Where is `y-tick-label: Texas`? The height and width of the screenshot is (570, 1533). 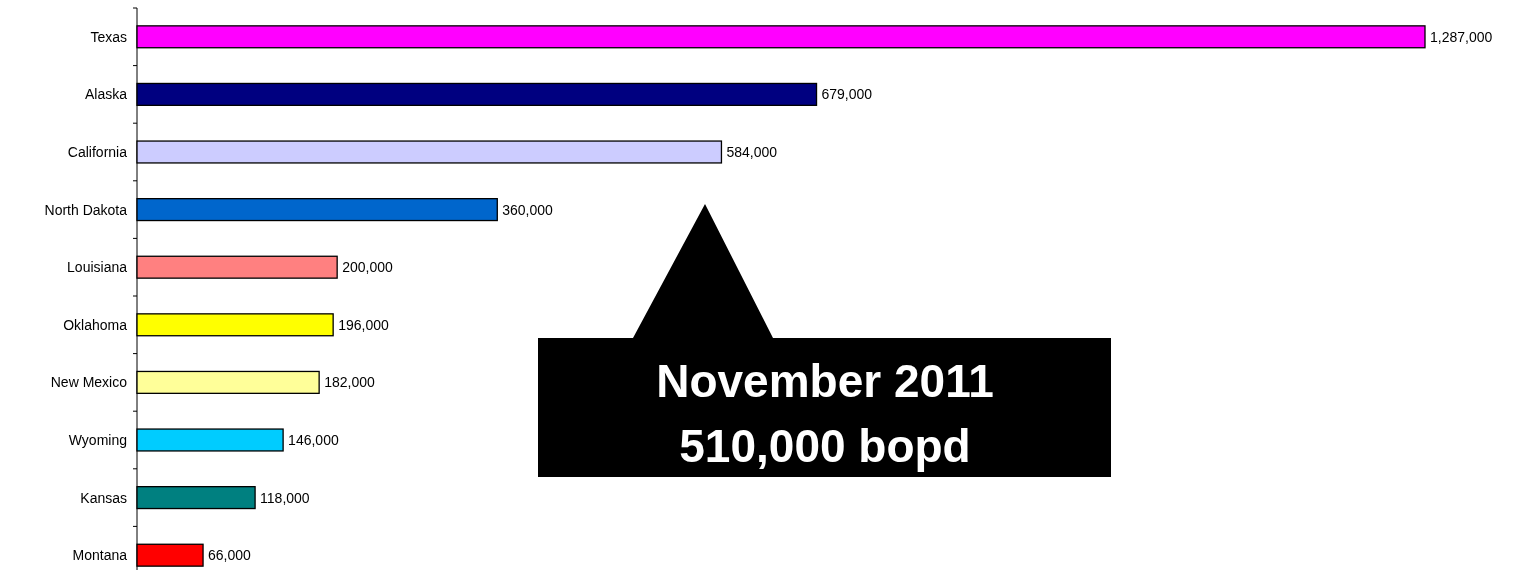
y-tick-label: Texas is located at coordinates (108, 36).